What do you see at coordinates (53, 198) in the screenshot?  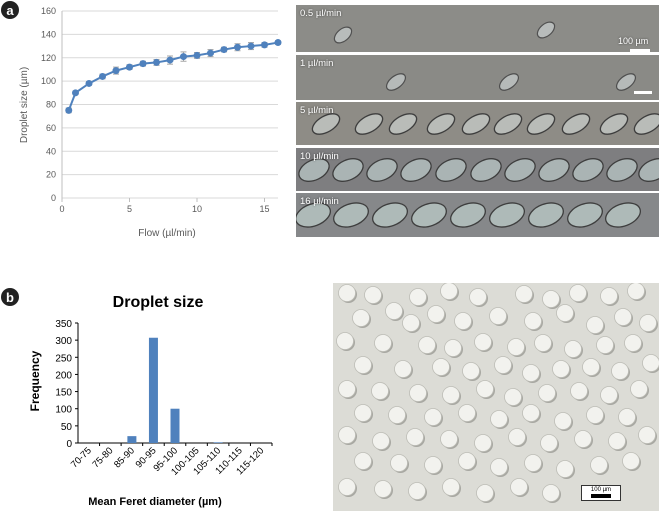 I see `y-tick-label: 0` at bounding box center [53, 198].